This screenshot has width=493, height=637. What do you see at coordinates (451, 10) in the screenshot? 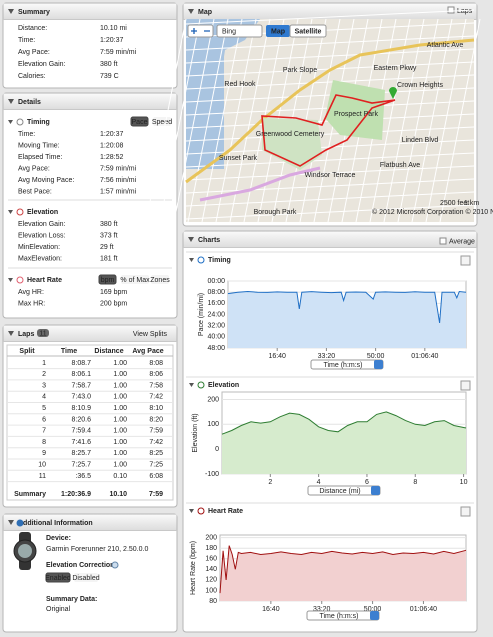
I see `laps-checkbox` at bounding box center [451, 10].